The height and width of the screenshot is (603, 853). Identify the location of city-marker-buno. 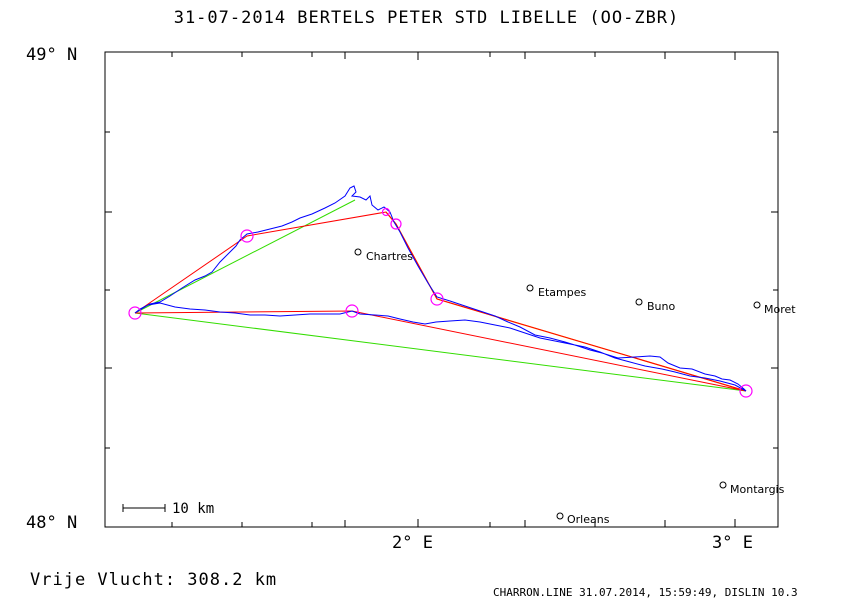
(639, 302).